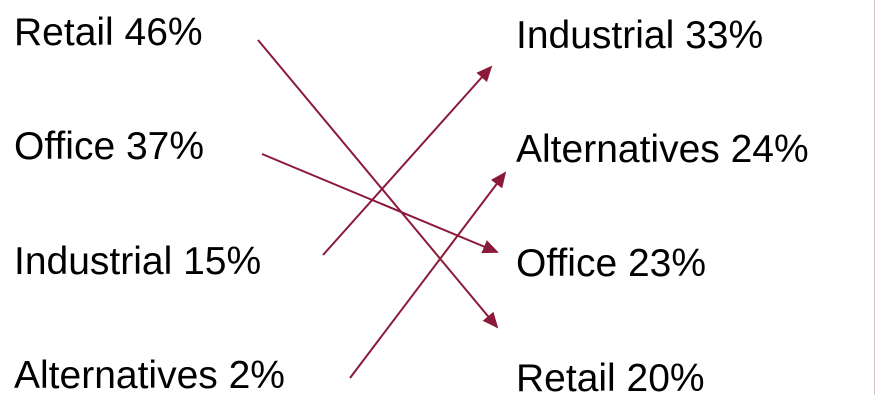  I want to click on left-label-office: Office 37%, so click(109, 146).